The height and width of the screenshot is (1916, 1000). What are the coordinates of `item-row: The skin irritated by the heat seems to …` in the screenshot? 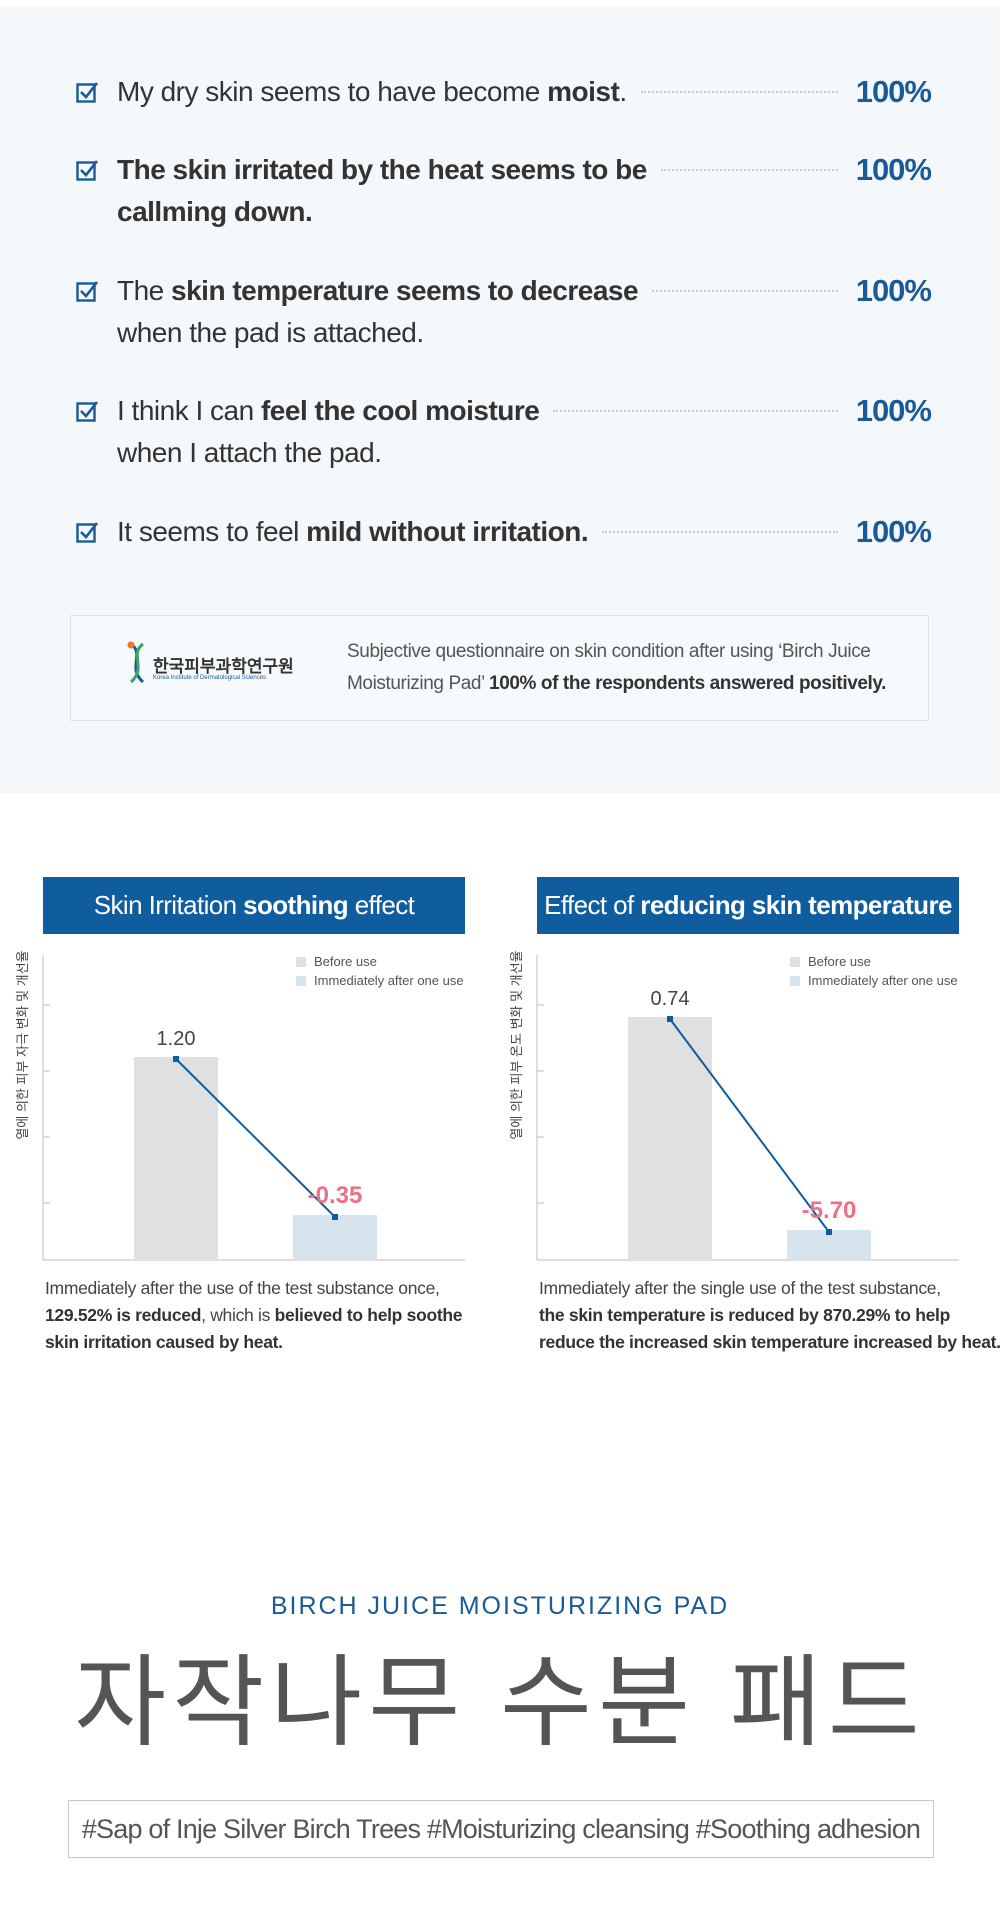 It's located at (504, 170).